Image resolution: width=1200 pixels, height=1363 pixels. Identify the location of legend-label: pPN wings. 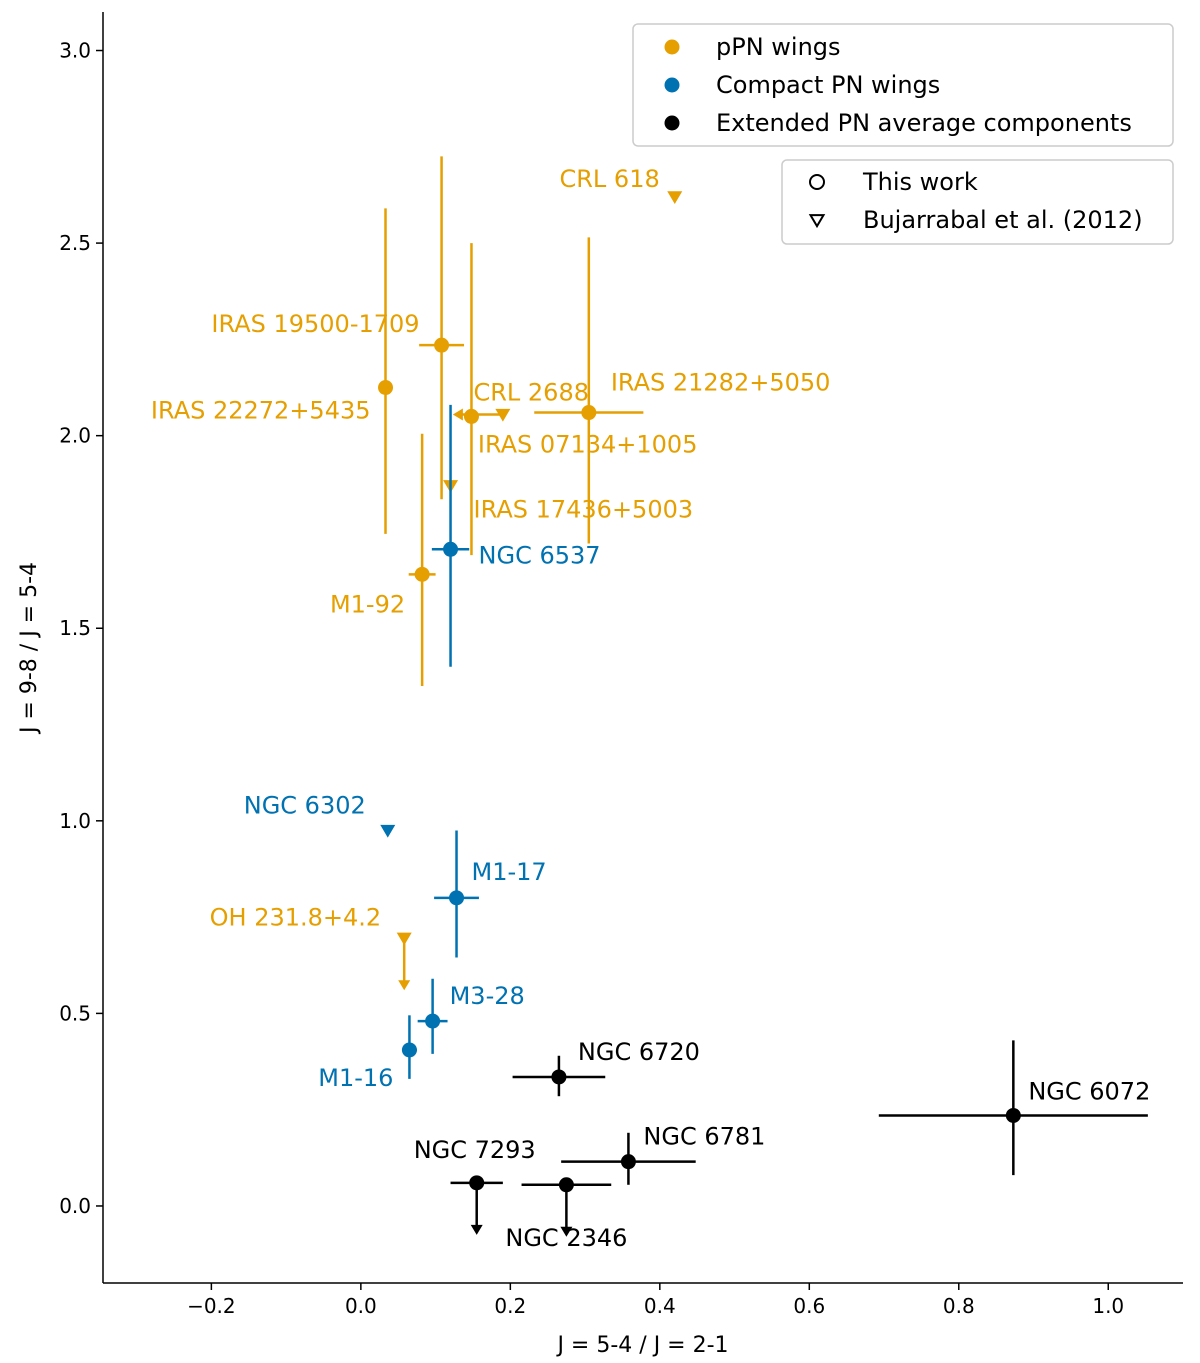
(778, 47).